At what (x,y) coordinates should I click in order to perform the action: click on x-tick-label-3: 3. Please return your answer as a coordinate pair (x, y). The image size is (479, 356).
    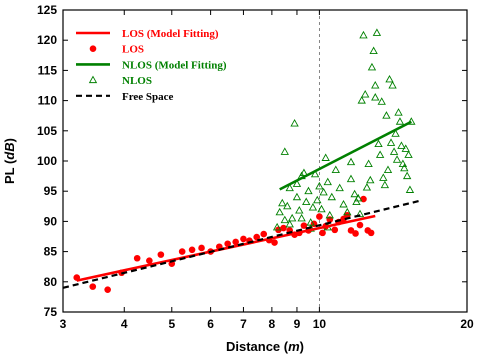
    Looking at the image, I should click on (63, 324).